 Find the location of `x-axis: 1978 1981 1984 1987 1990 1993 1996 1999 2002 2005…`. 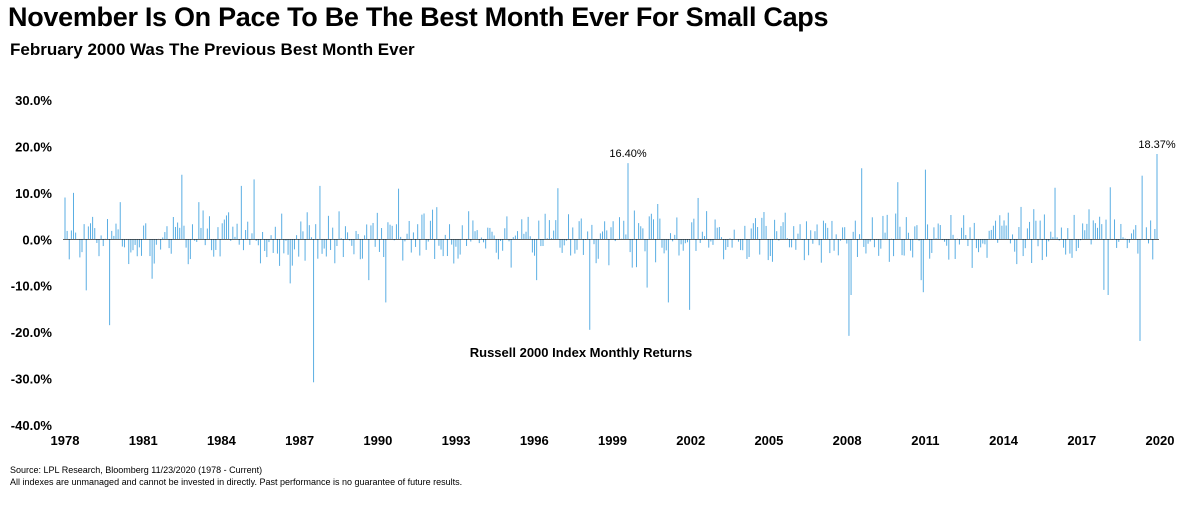

x-axis: 1978 1981 1984 1987 1990 1993 1996 1999 2002 2005… is located at coordinates (613, 440).